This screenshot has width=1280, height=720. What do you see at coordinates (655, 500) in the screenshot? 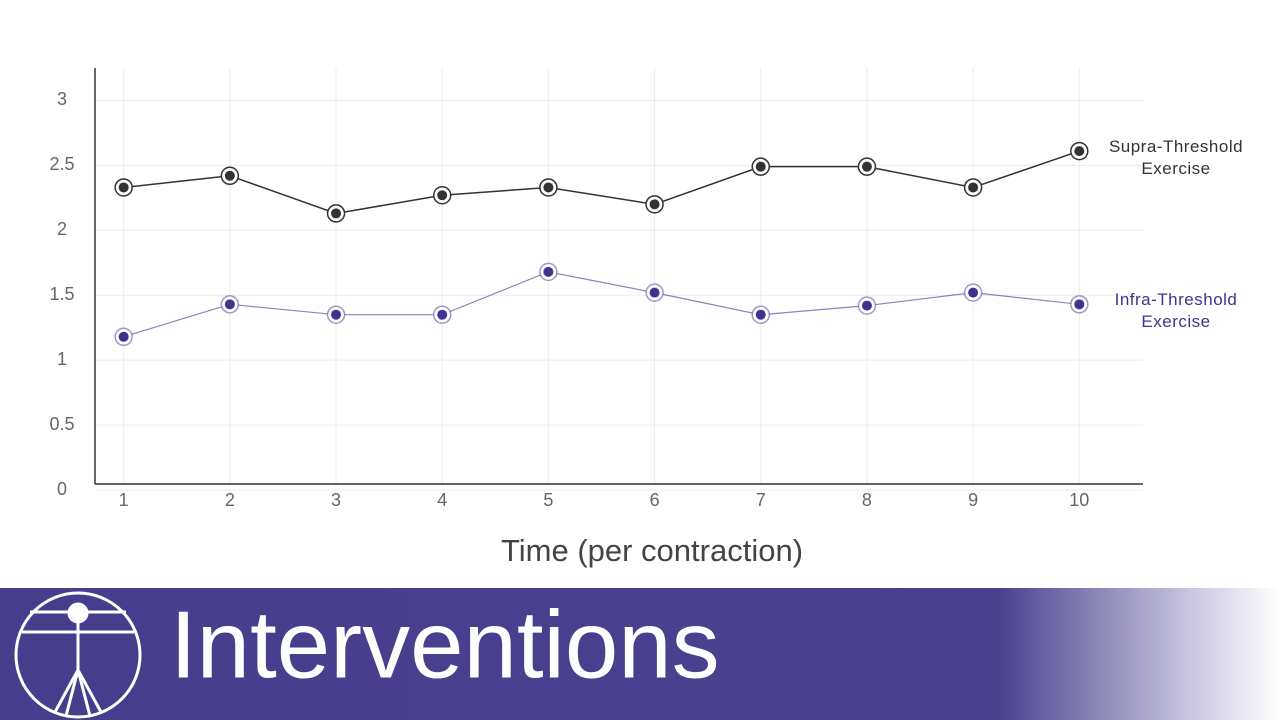
I see `x-tick-label: 6` at bounding box center [655, 500].